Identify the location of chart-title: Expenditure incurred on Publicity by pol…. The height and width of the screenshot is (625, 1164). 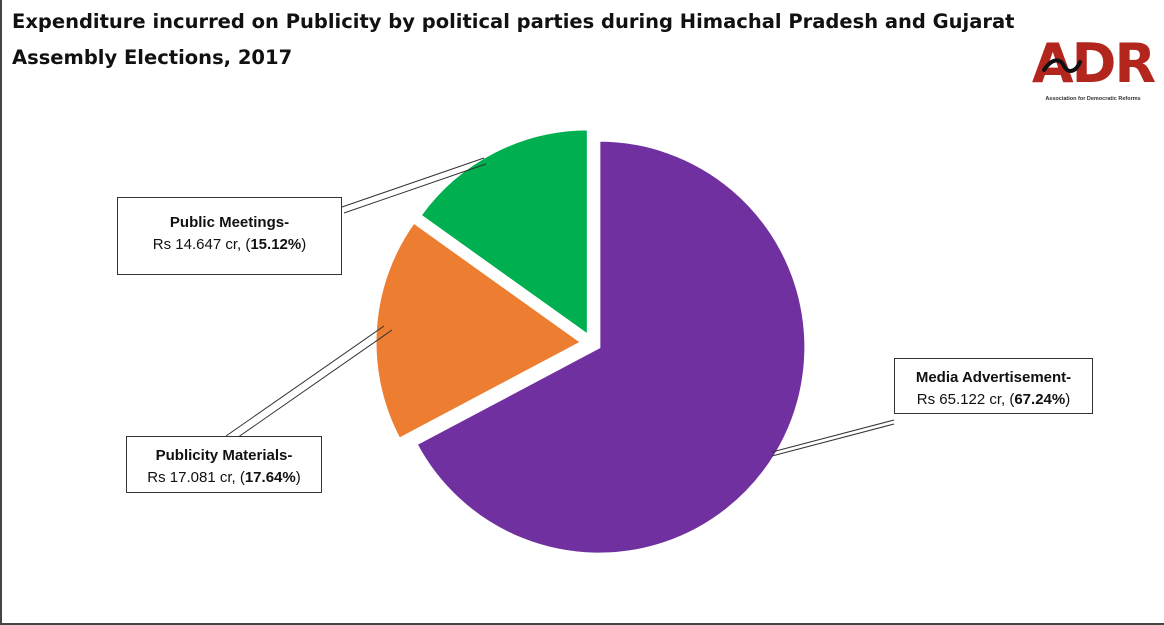
(513, 39).